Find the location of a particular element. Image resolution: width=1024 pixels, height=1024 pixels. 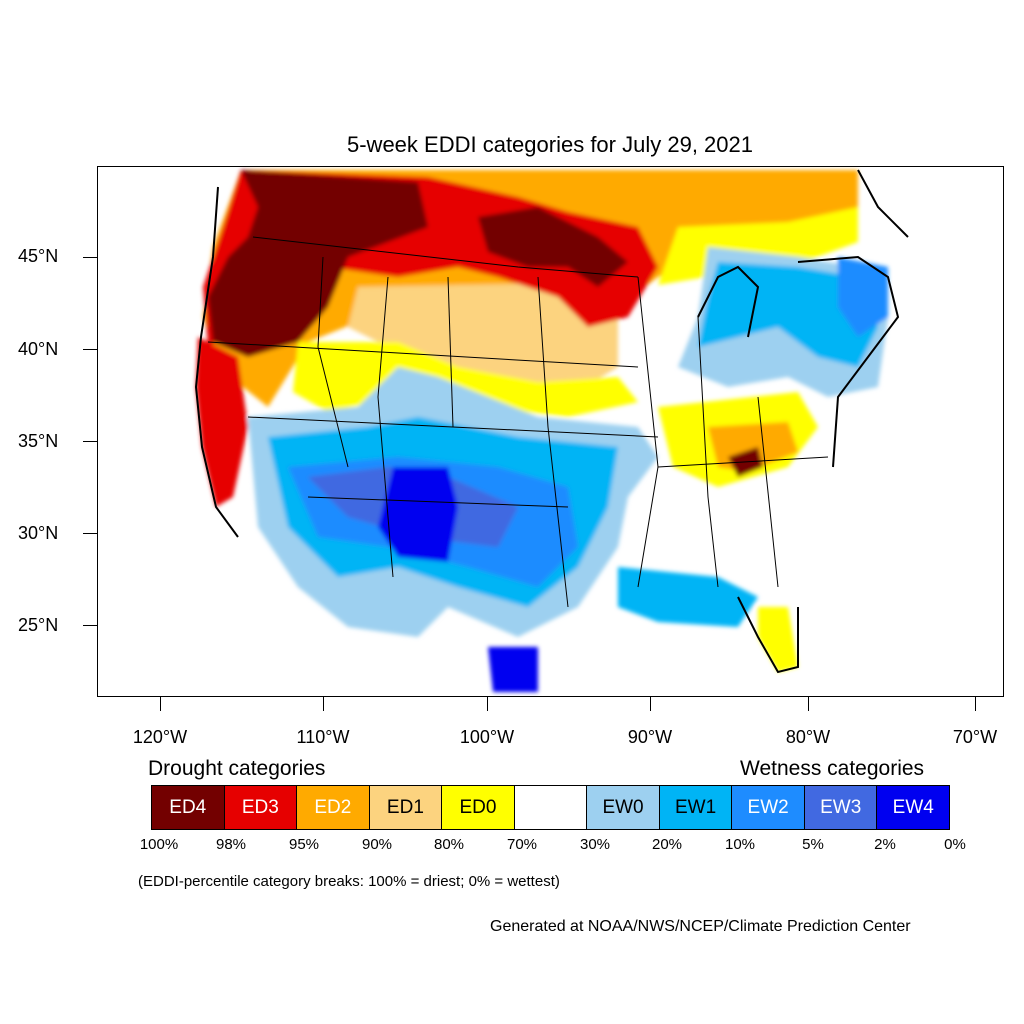

region-ew4-newmexico is located at coordinates (418, 514).